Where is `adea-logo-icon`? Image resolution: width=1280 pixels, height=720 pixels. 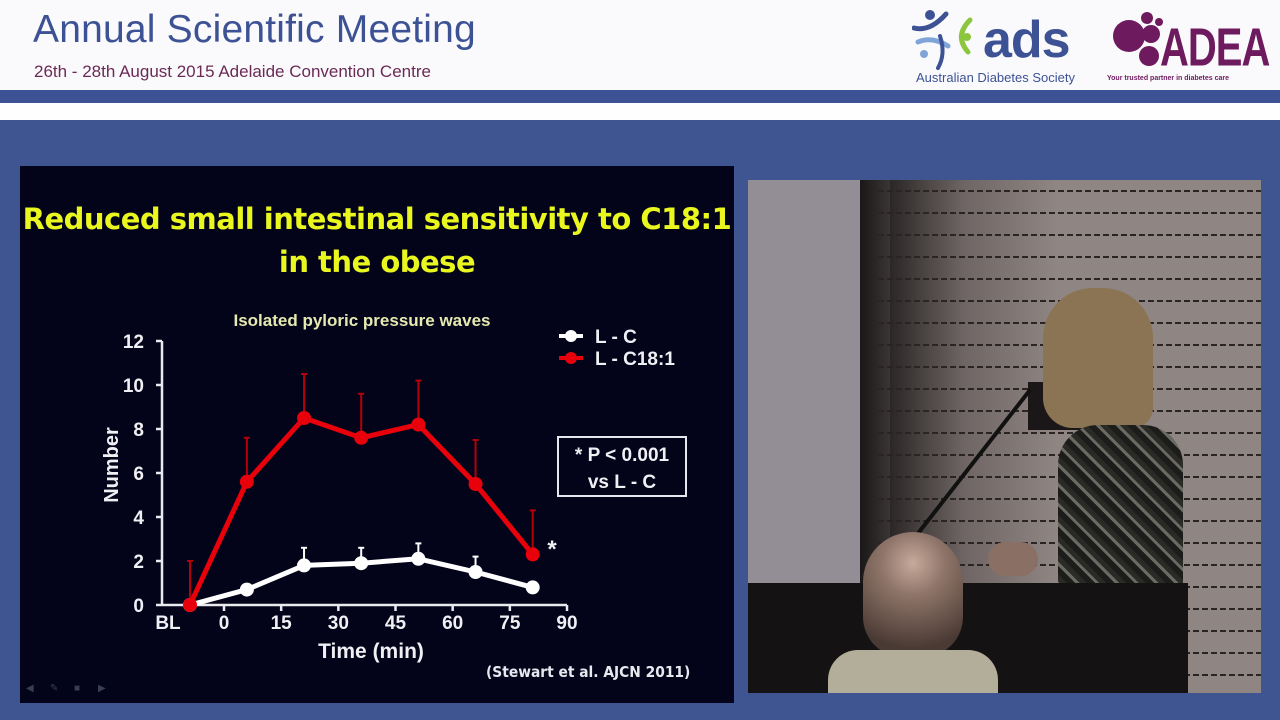
adea-logo-icon is located at coordinates (1138, 39).